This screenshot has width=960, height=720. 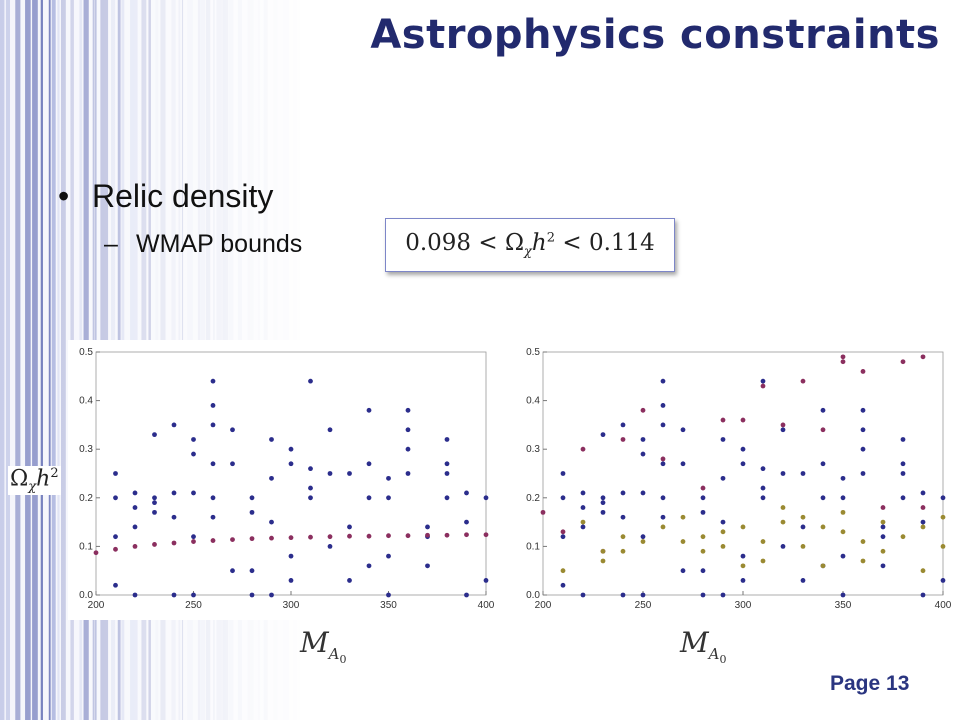 I want to click on y-tick-label: 0.5, so click(x=86, y=352).